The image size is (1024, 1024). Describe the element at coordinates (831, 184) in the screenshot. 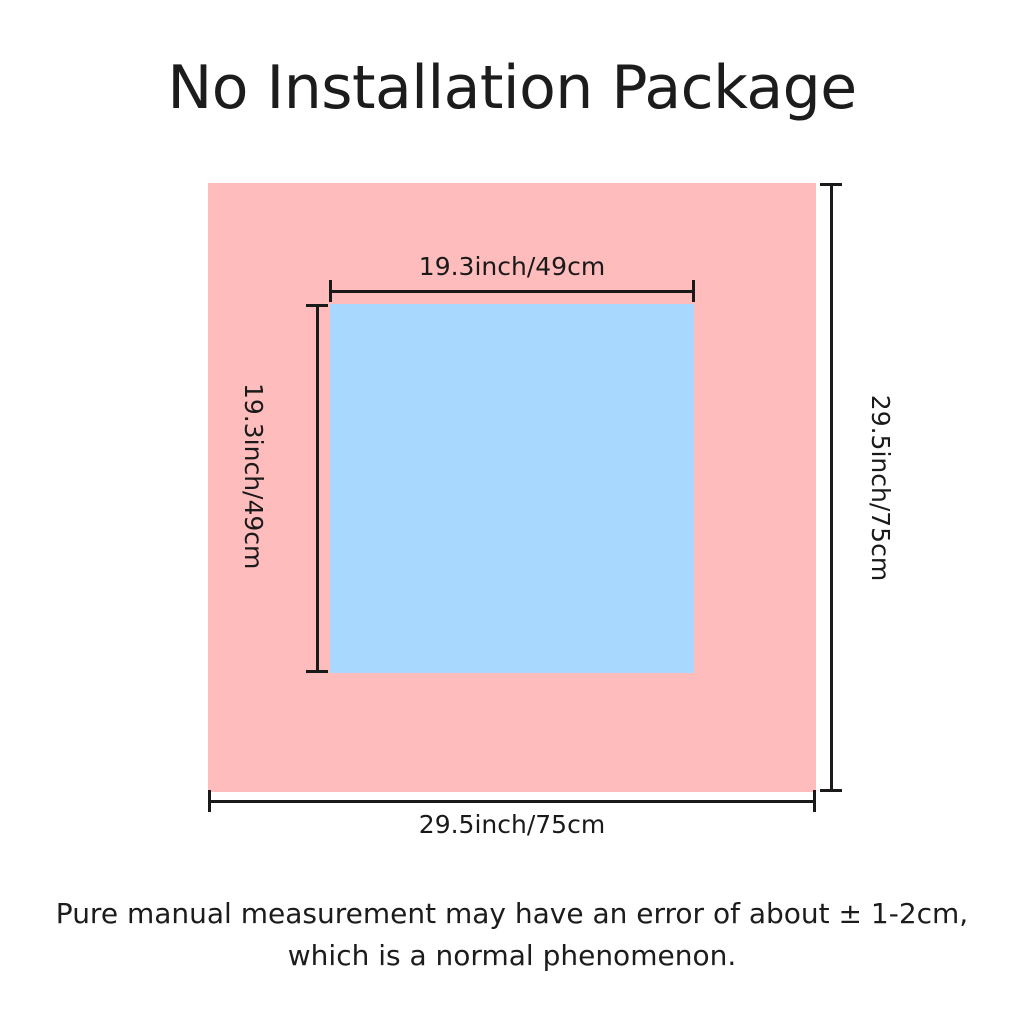

I see `right-dimension-tick-top` at that location.